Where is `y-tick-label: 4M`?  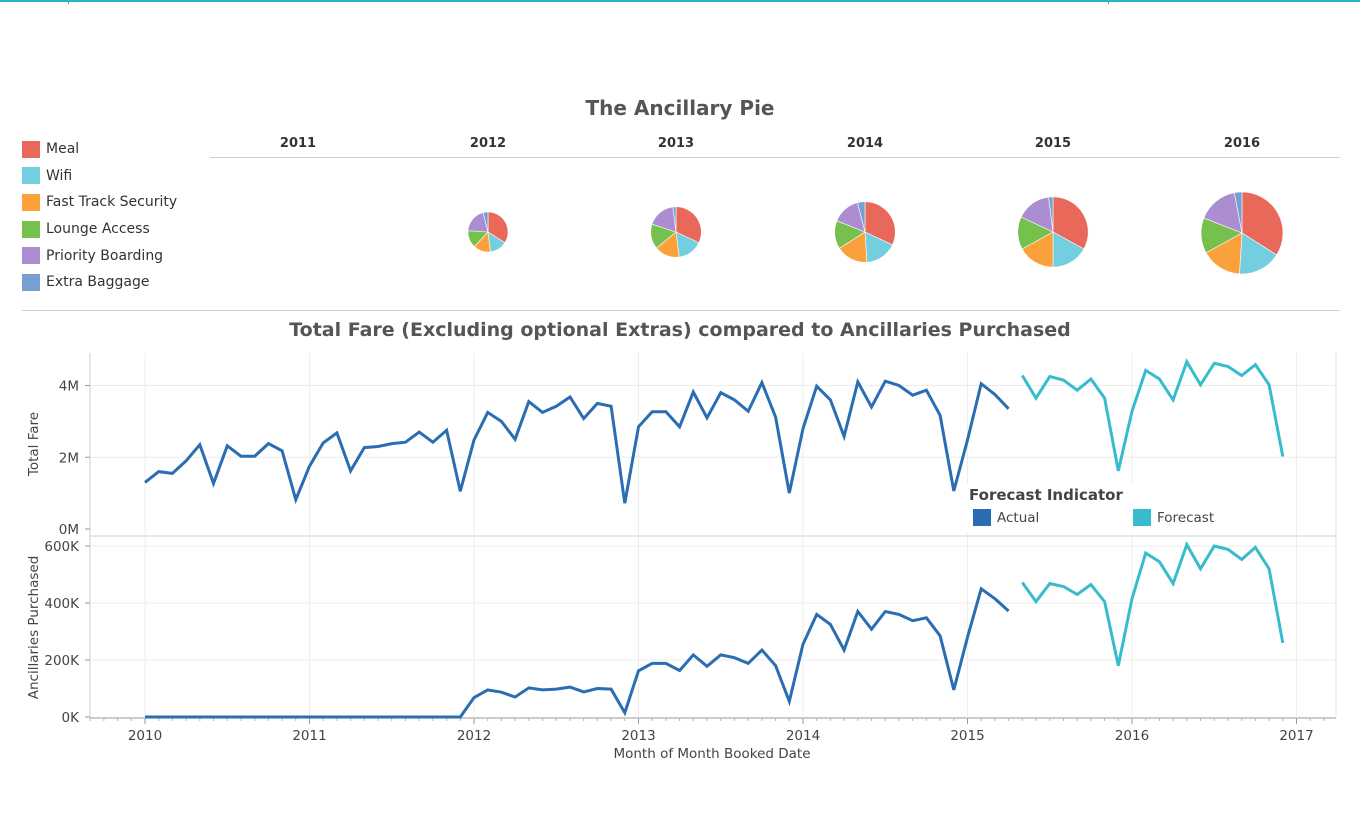 y-tick-label: 4M is located at coordinates (69, 387).